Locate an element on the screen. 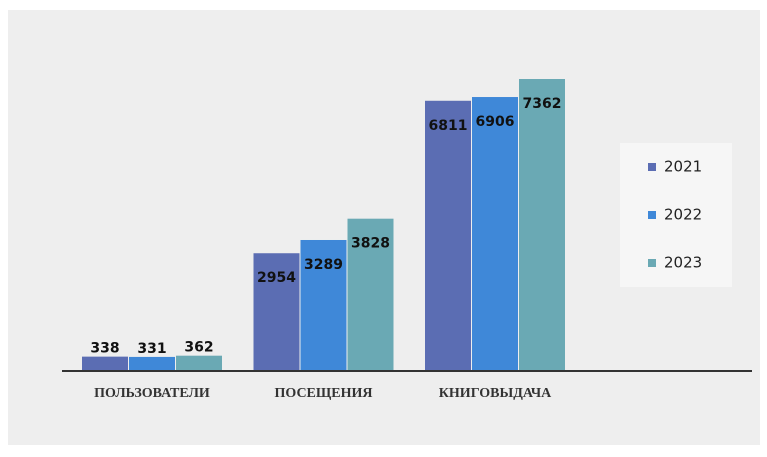  data-label: 338 is located at coordinates (104, 349).